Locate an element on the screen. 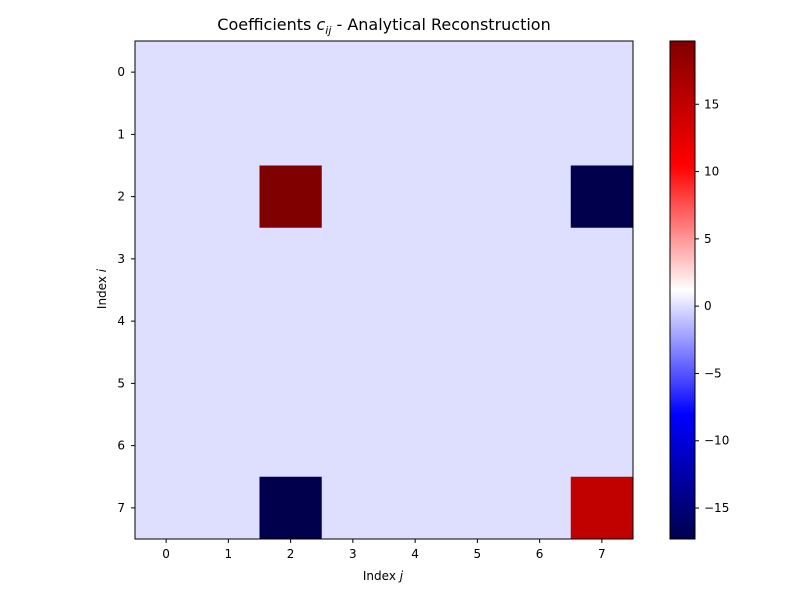 The height and width of the screenshot is (604, 800). colorbar-tick-label: −5 is located at coordinates (713, 373).